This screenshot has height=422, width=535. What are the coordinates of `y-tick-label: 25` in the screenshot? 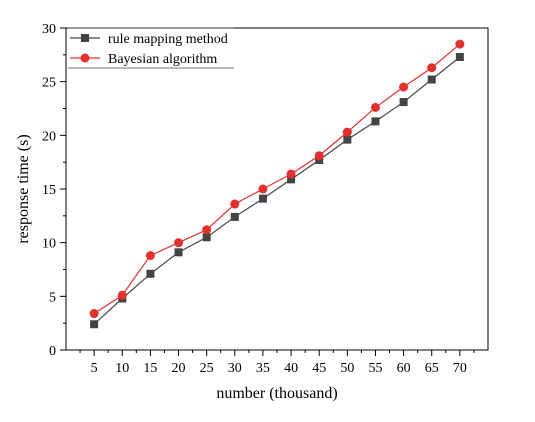 It's located at (49, 83).